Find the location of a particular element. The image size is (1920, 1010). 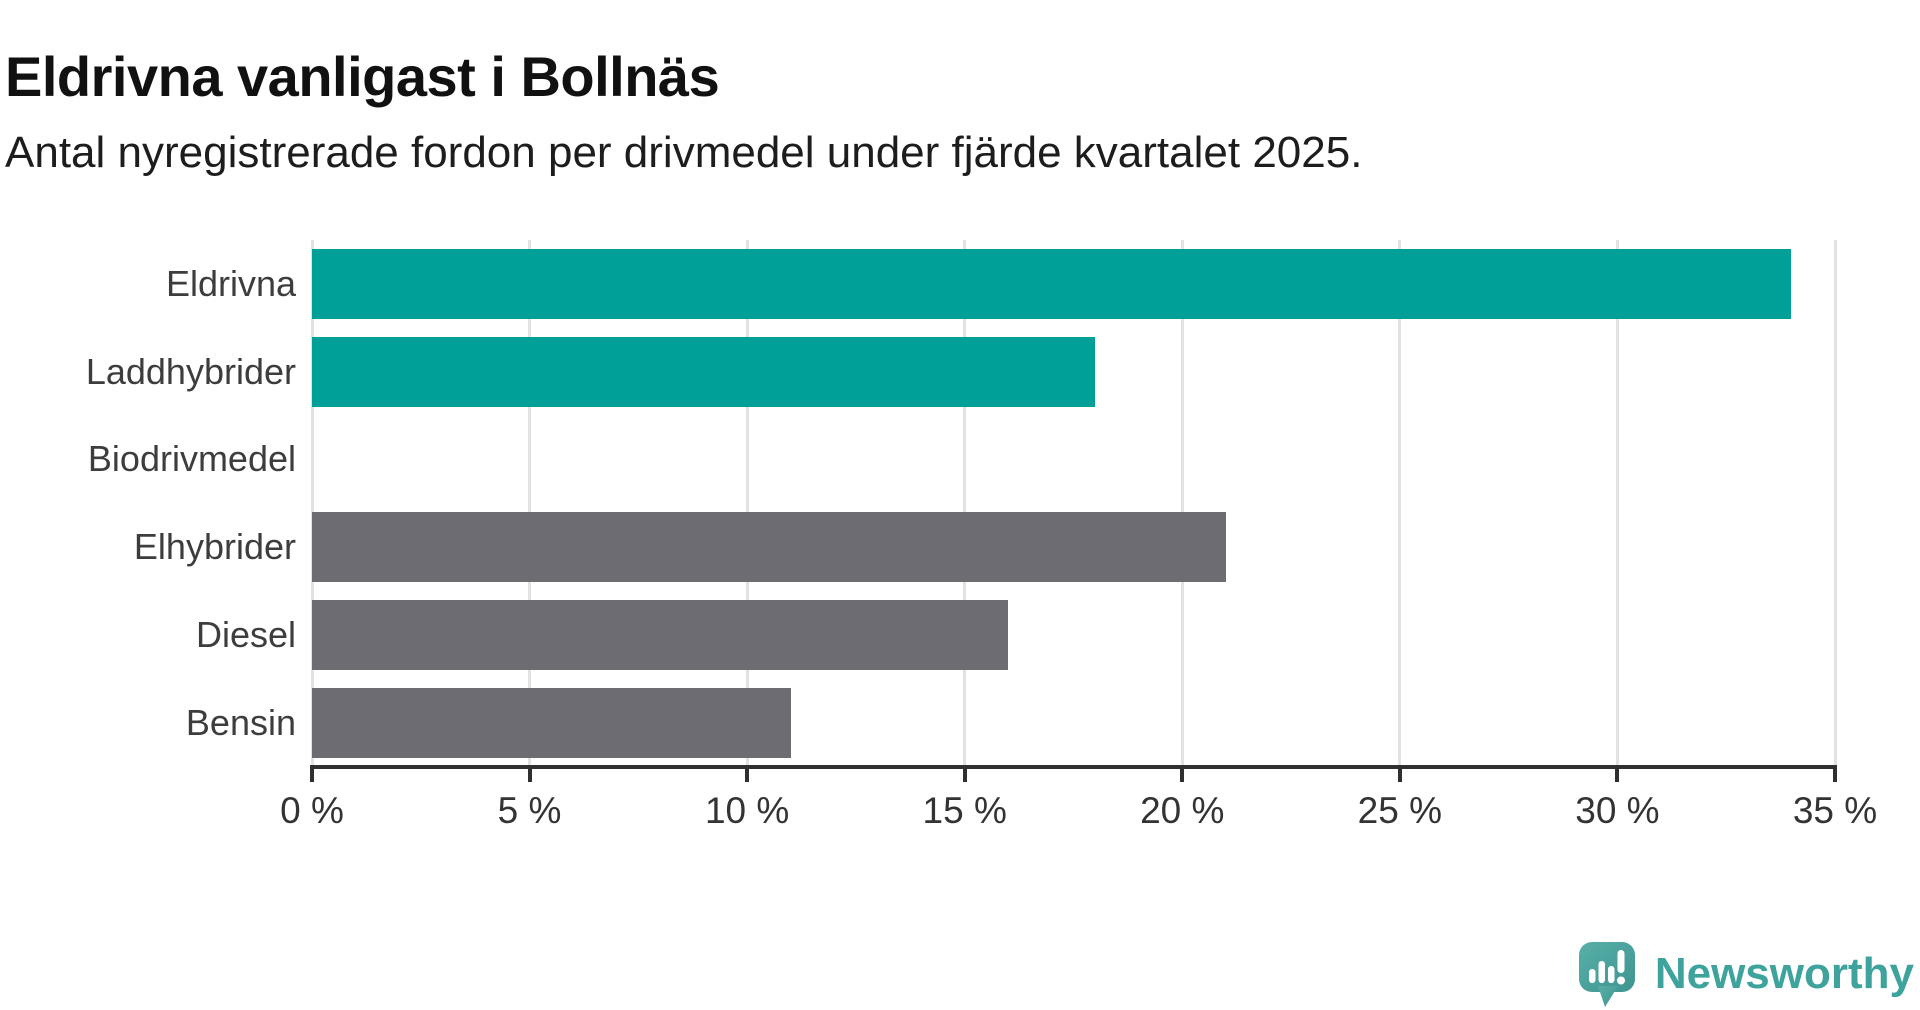

x-tick-label: 25 % is located at coordinates (1400, 810).